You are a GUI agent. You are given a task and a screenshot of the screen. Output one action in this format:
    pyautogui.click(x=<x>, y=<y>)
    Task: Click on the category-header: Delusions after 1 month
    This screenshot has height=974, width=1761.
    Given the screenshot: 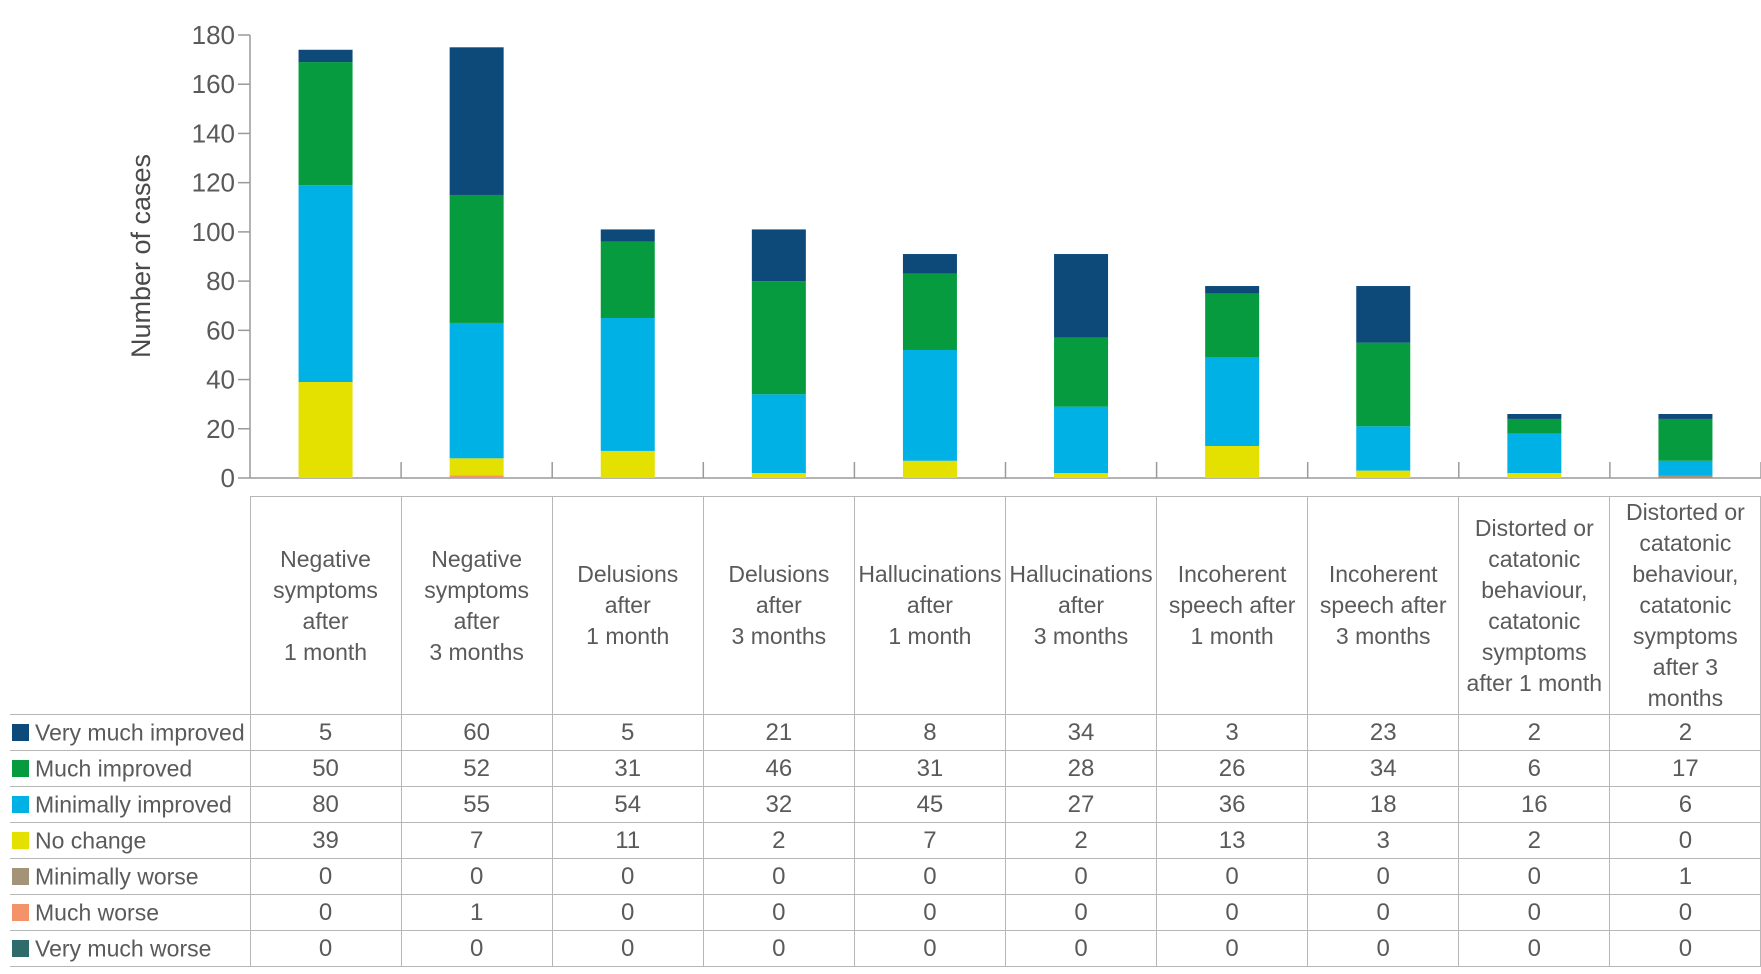 What is the action you would take?
    pyautogui.click(x=627, y=605)
    